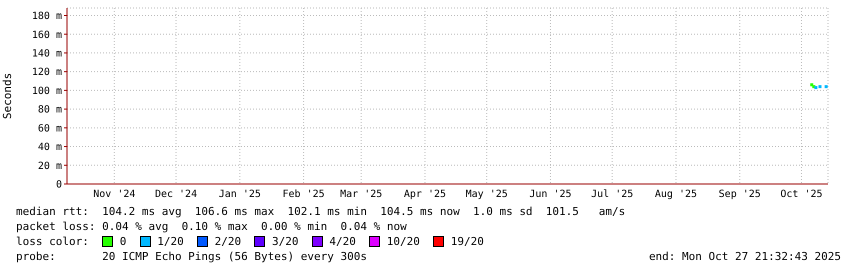 The height and width of the screenshot is (267, 857). Describe the element at coordinates (550, 194) in the screenshot. I see `x-tick-label: Jun '25` at that location.